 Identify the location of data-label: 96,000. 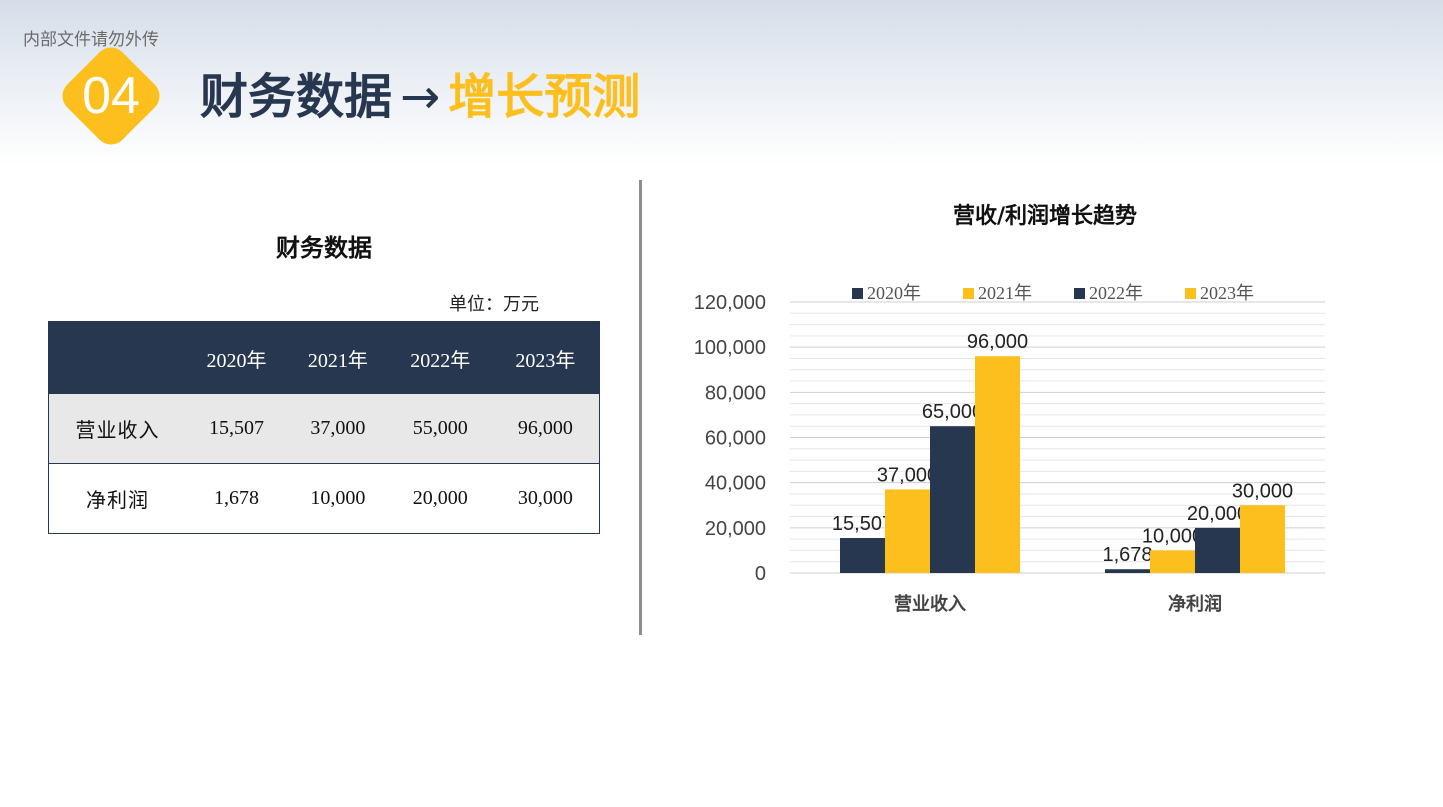
(997, 342).